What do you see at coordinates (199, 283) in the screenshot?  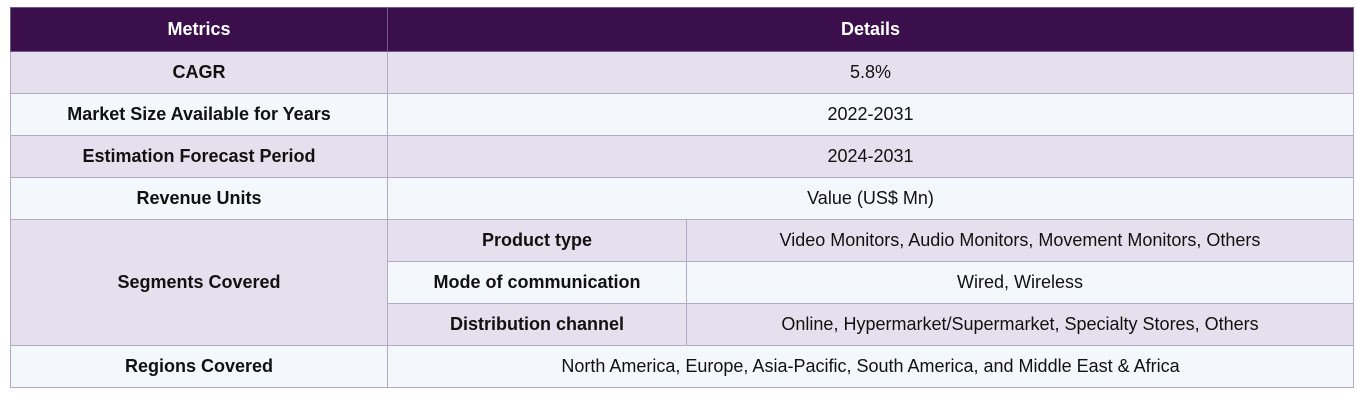 I see `metric-segments-covered: Segments Covered` at bounding box center [199, 283].